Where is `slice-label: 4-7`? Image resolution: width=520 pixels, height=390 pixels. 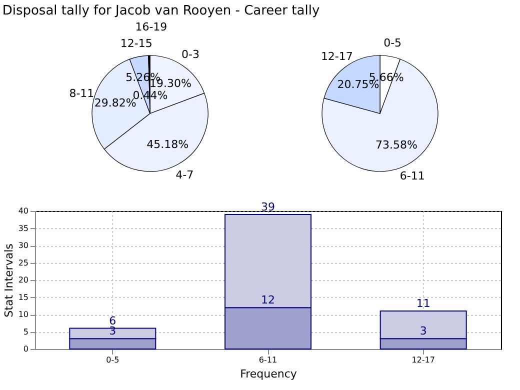 slice-label: 4-7 is located at coordinates (185, 175).